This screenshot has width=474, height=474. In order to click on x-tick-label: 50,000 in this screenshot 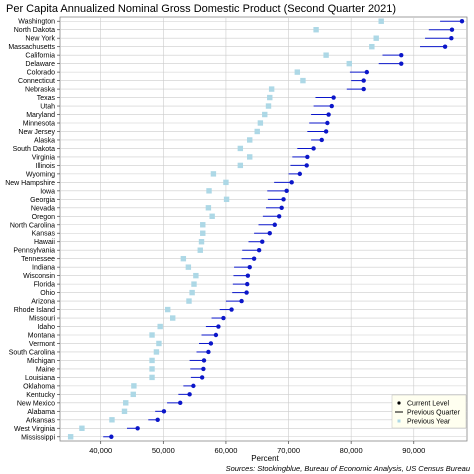, I will do `click(163, 450)`.